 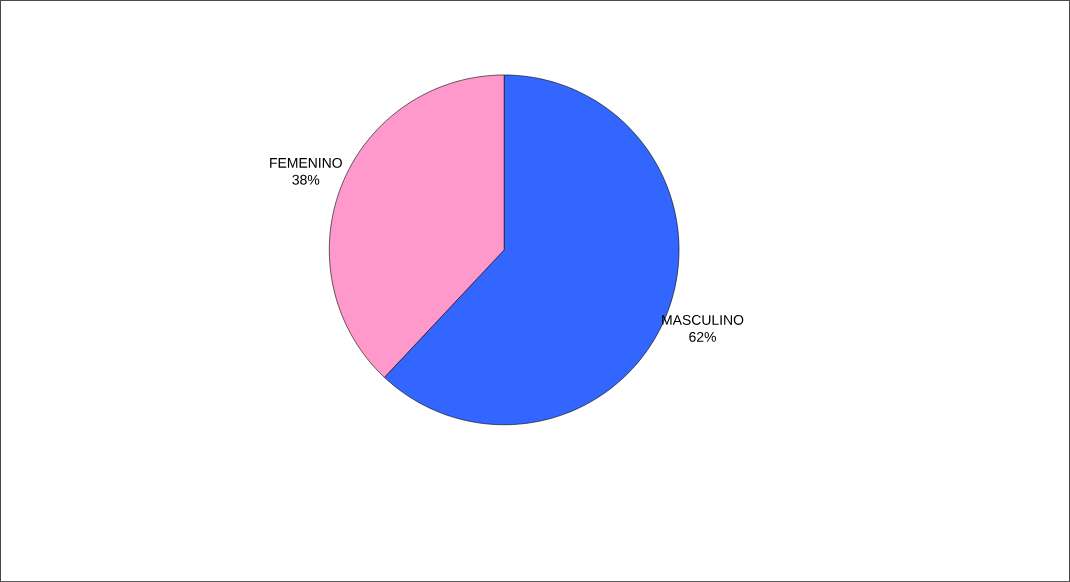 What do you see at coordinates (306, 162) in the screenshot?
I see `slice-label: FEMENINO` at bounding box center [306, 162].